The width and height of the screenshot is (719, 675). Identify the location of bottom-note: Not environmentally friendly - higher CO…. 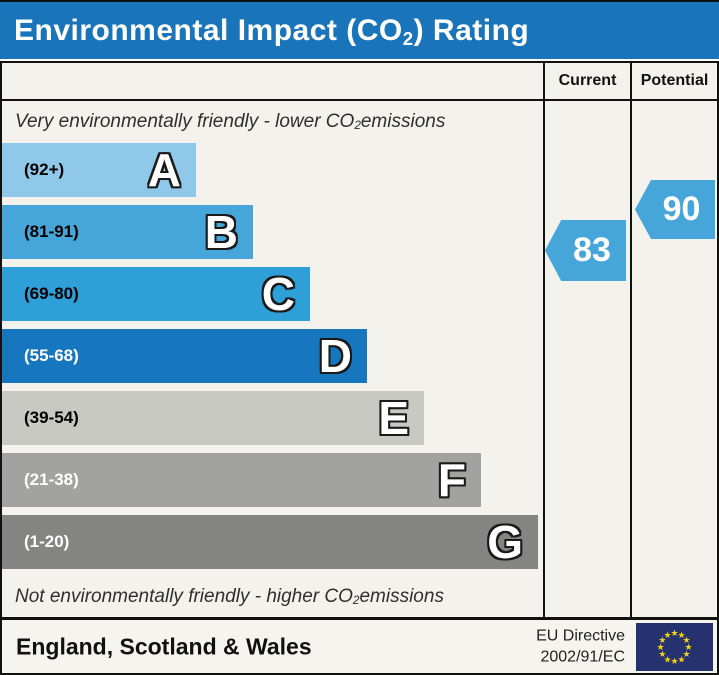
(229, 596).